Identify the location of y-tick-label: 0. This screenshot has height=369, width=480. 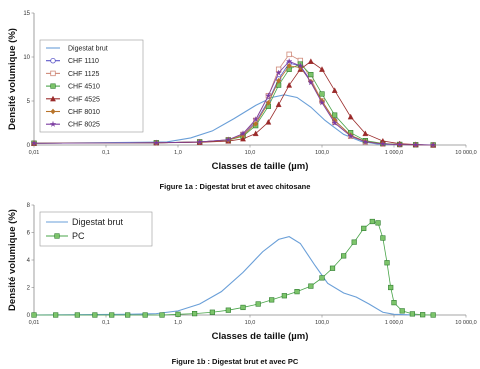
(29, 146).